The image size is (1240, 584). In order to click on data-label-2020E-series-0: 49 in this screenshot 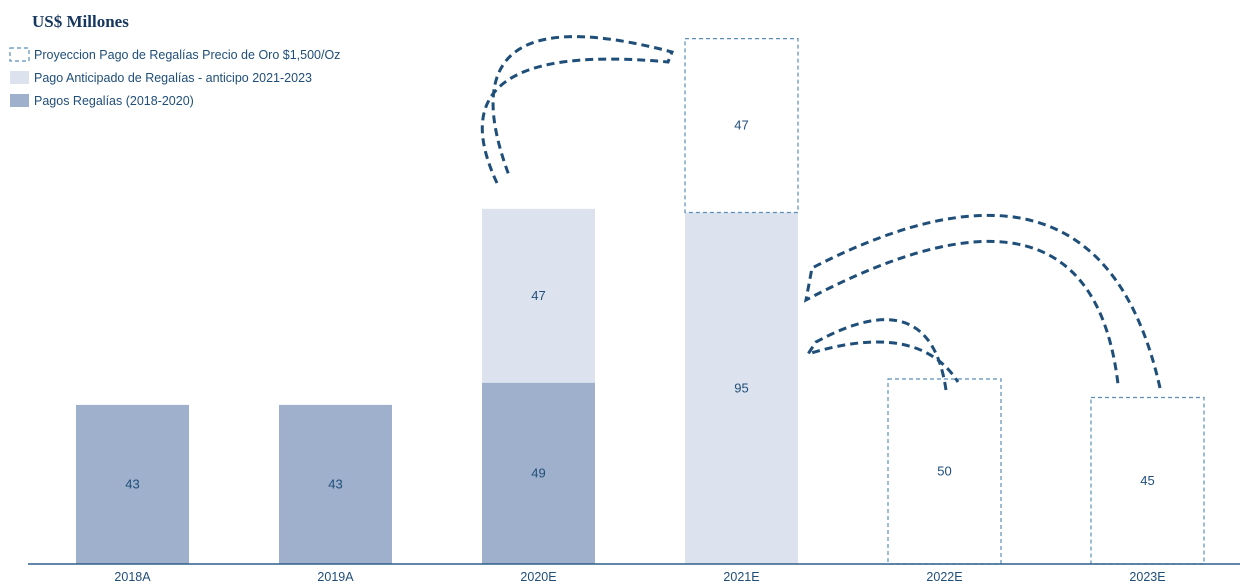, I will do `click(538, 472)`.